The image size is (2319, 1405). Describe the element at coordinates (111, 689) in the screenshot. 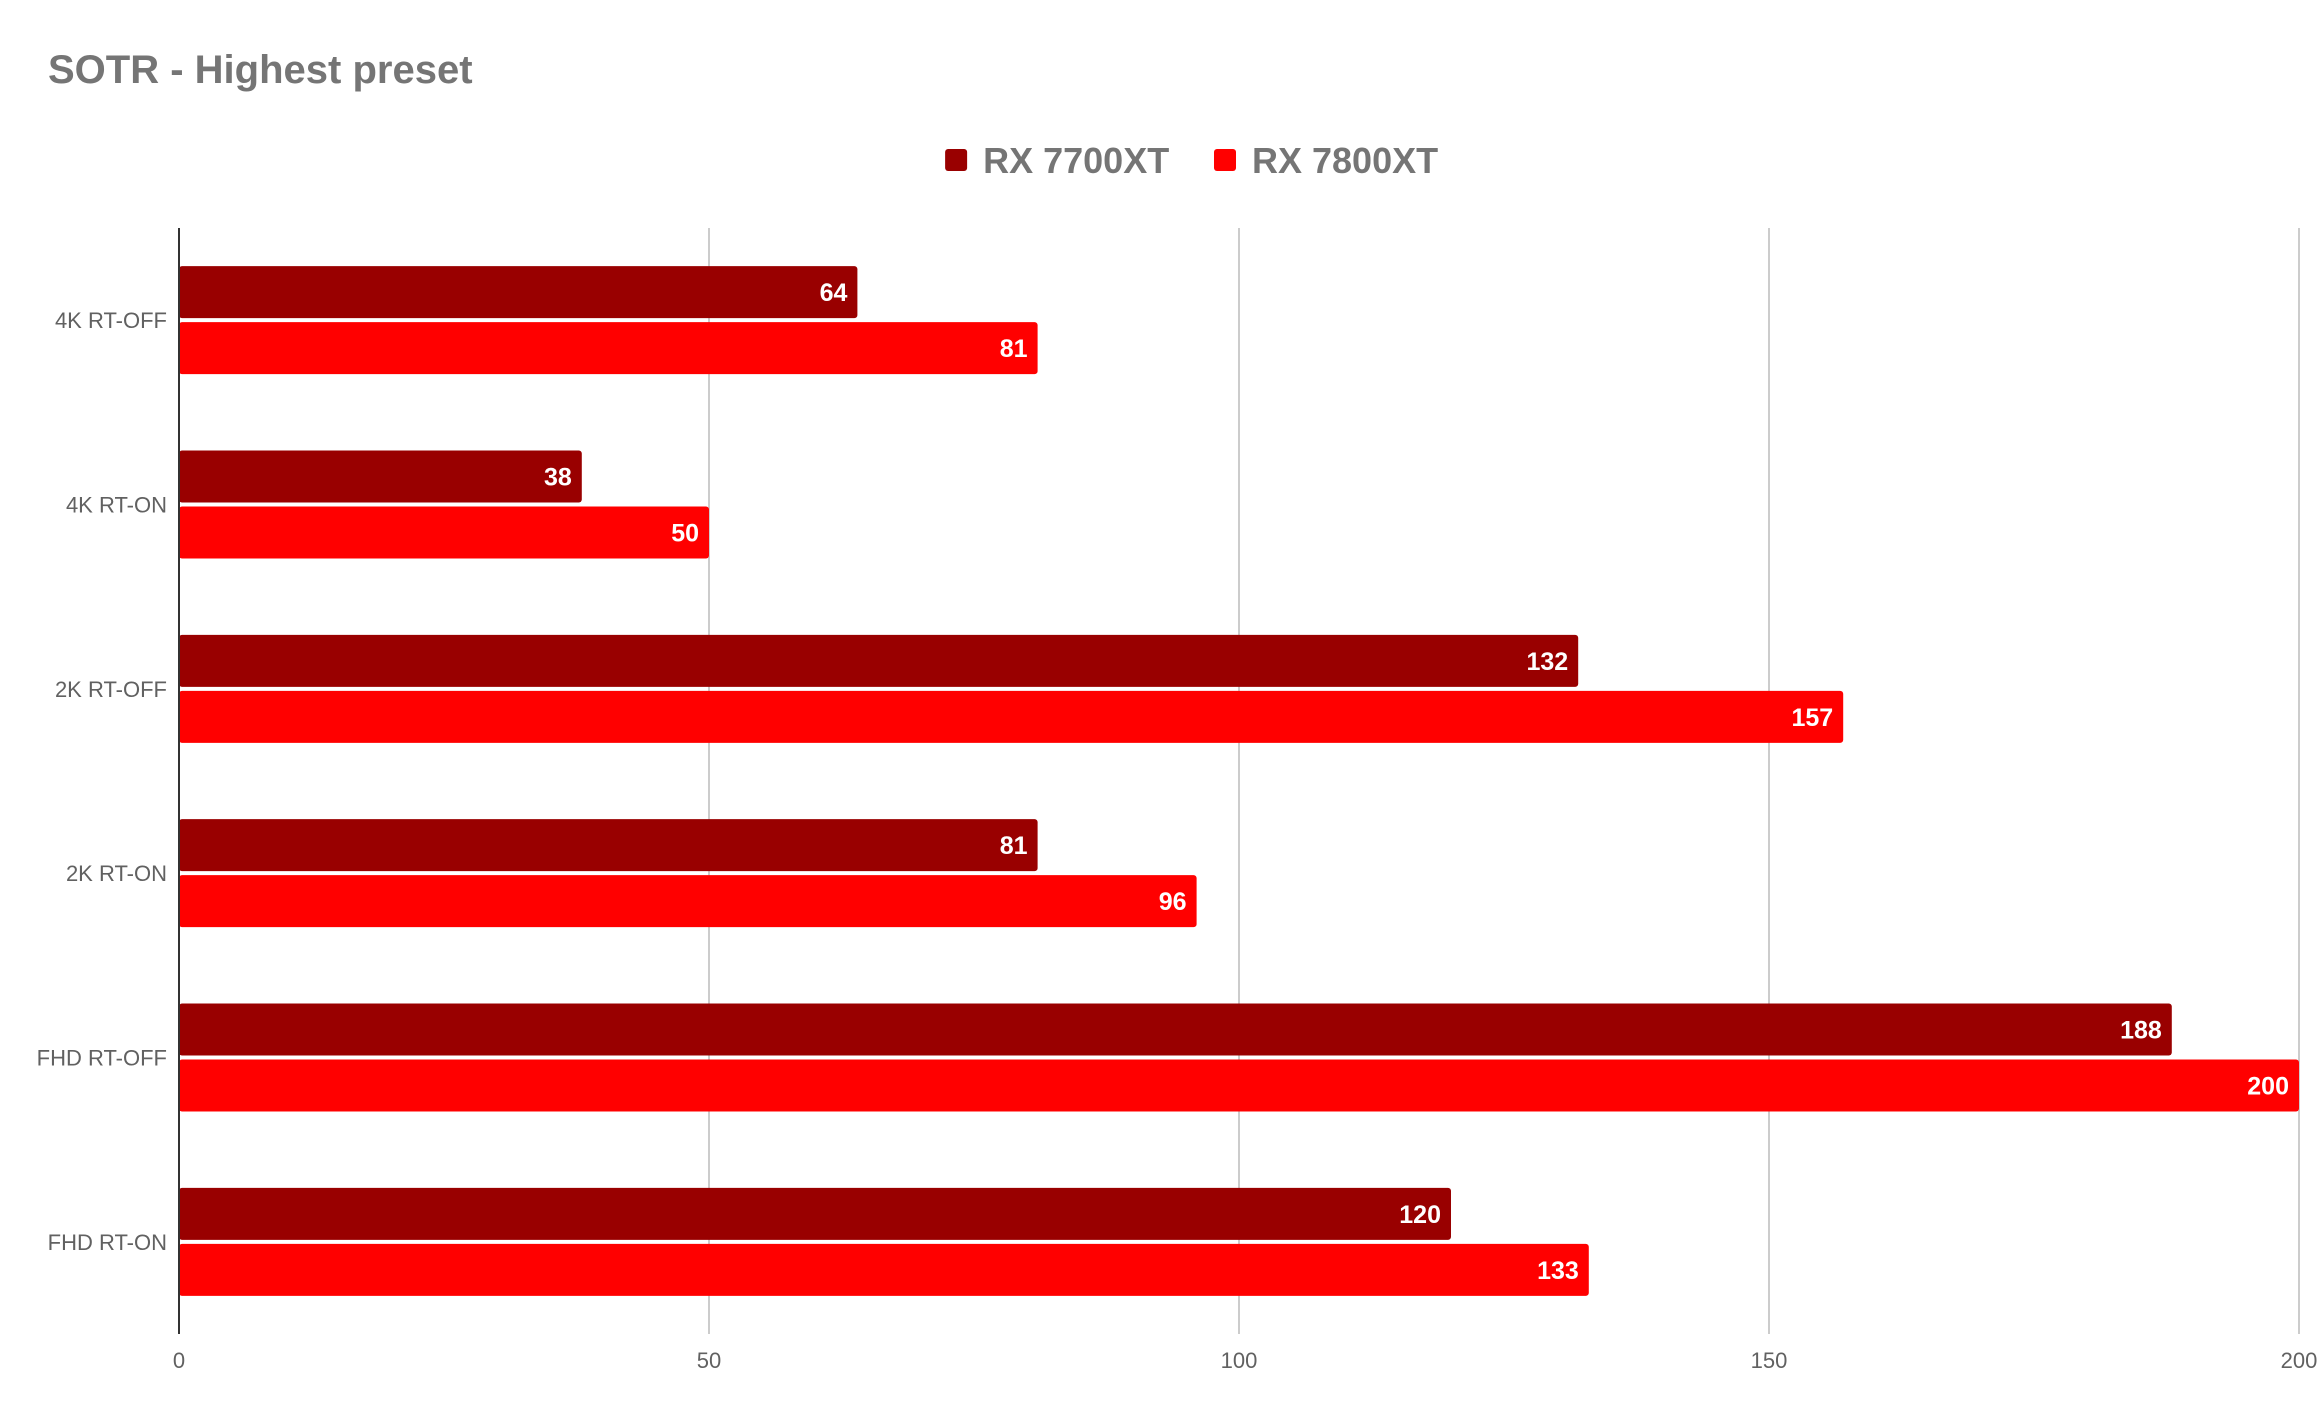

I see `y-category-label: 2K RT-OFF` at that location.